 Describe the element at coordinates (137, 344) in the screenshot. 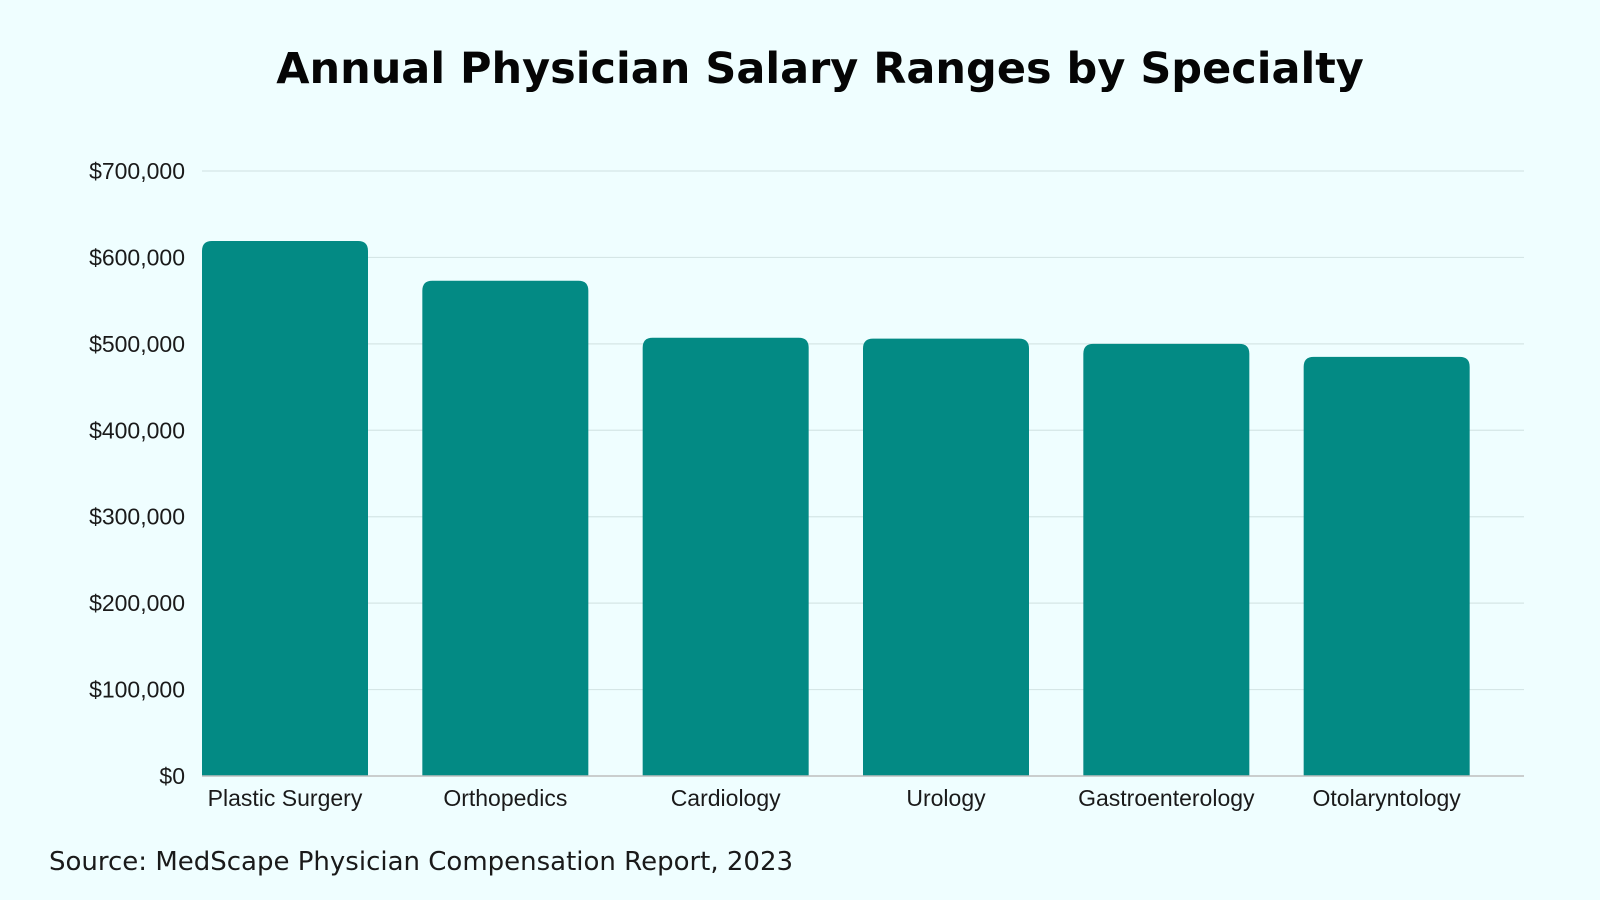

I see `y-tick-label: $500,000` at that location.